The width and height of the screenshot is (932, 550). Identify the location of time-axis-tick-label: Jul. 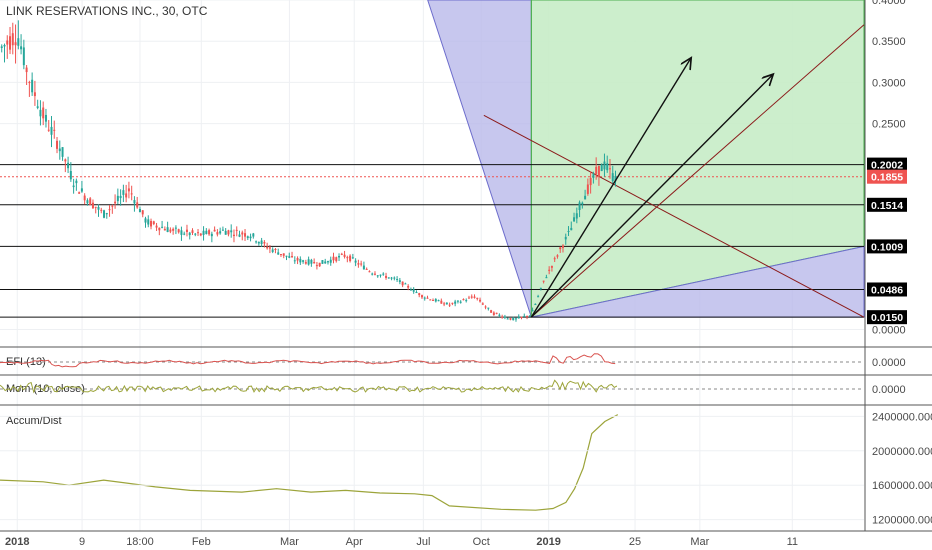
(423, 542).